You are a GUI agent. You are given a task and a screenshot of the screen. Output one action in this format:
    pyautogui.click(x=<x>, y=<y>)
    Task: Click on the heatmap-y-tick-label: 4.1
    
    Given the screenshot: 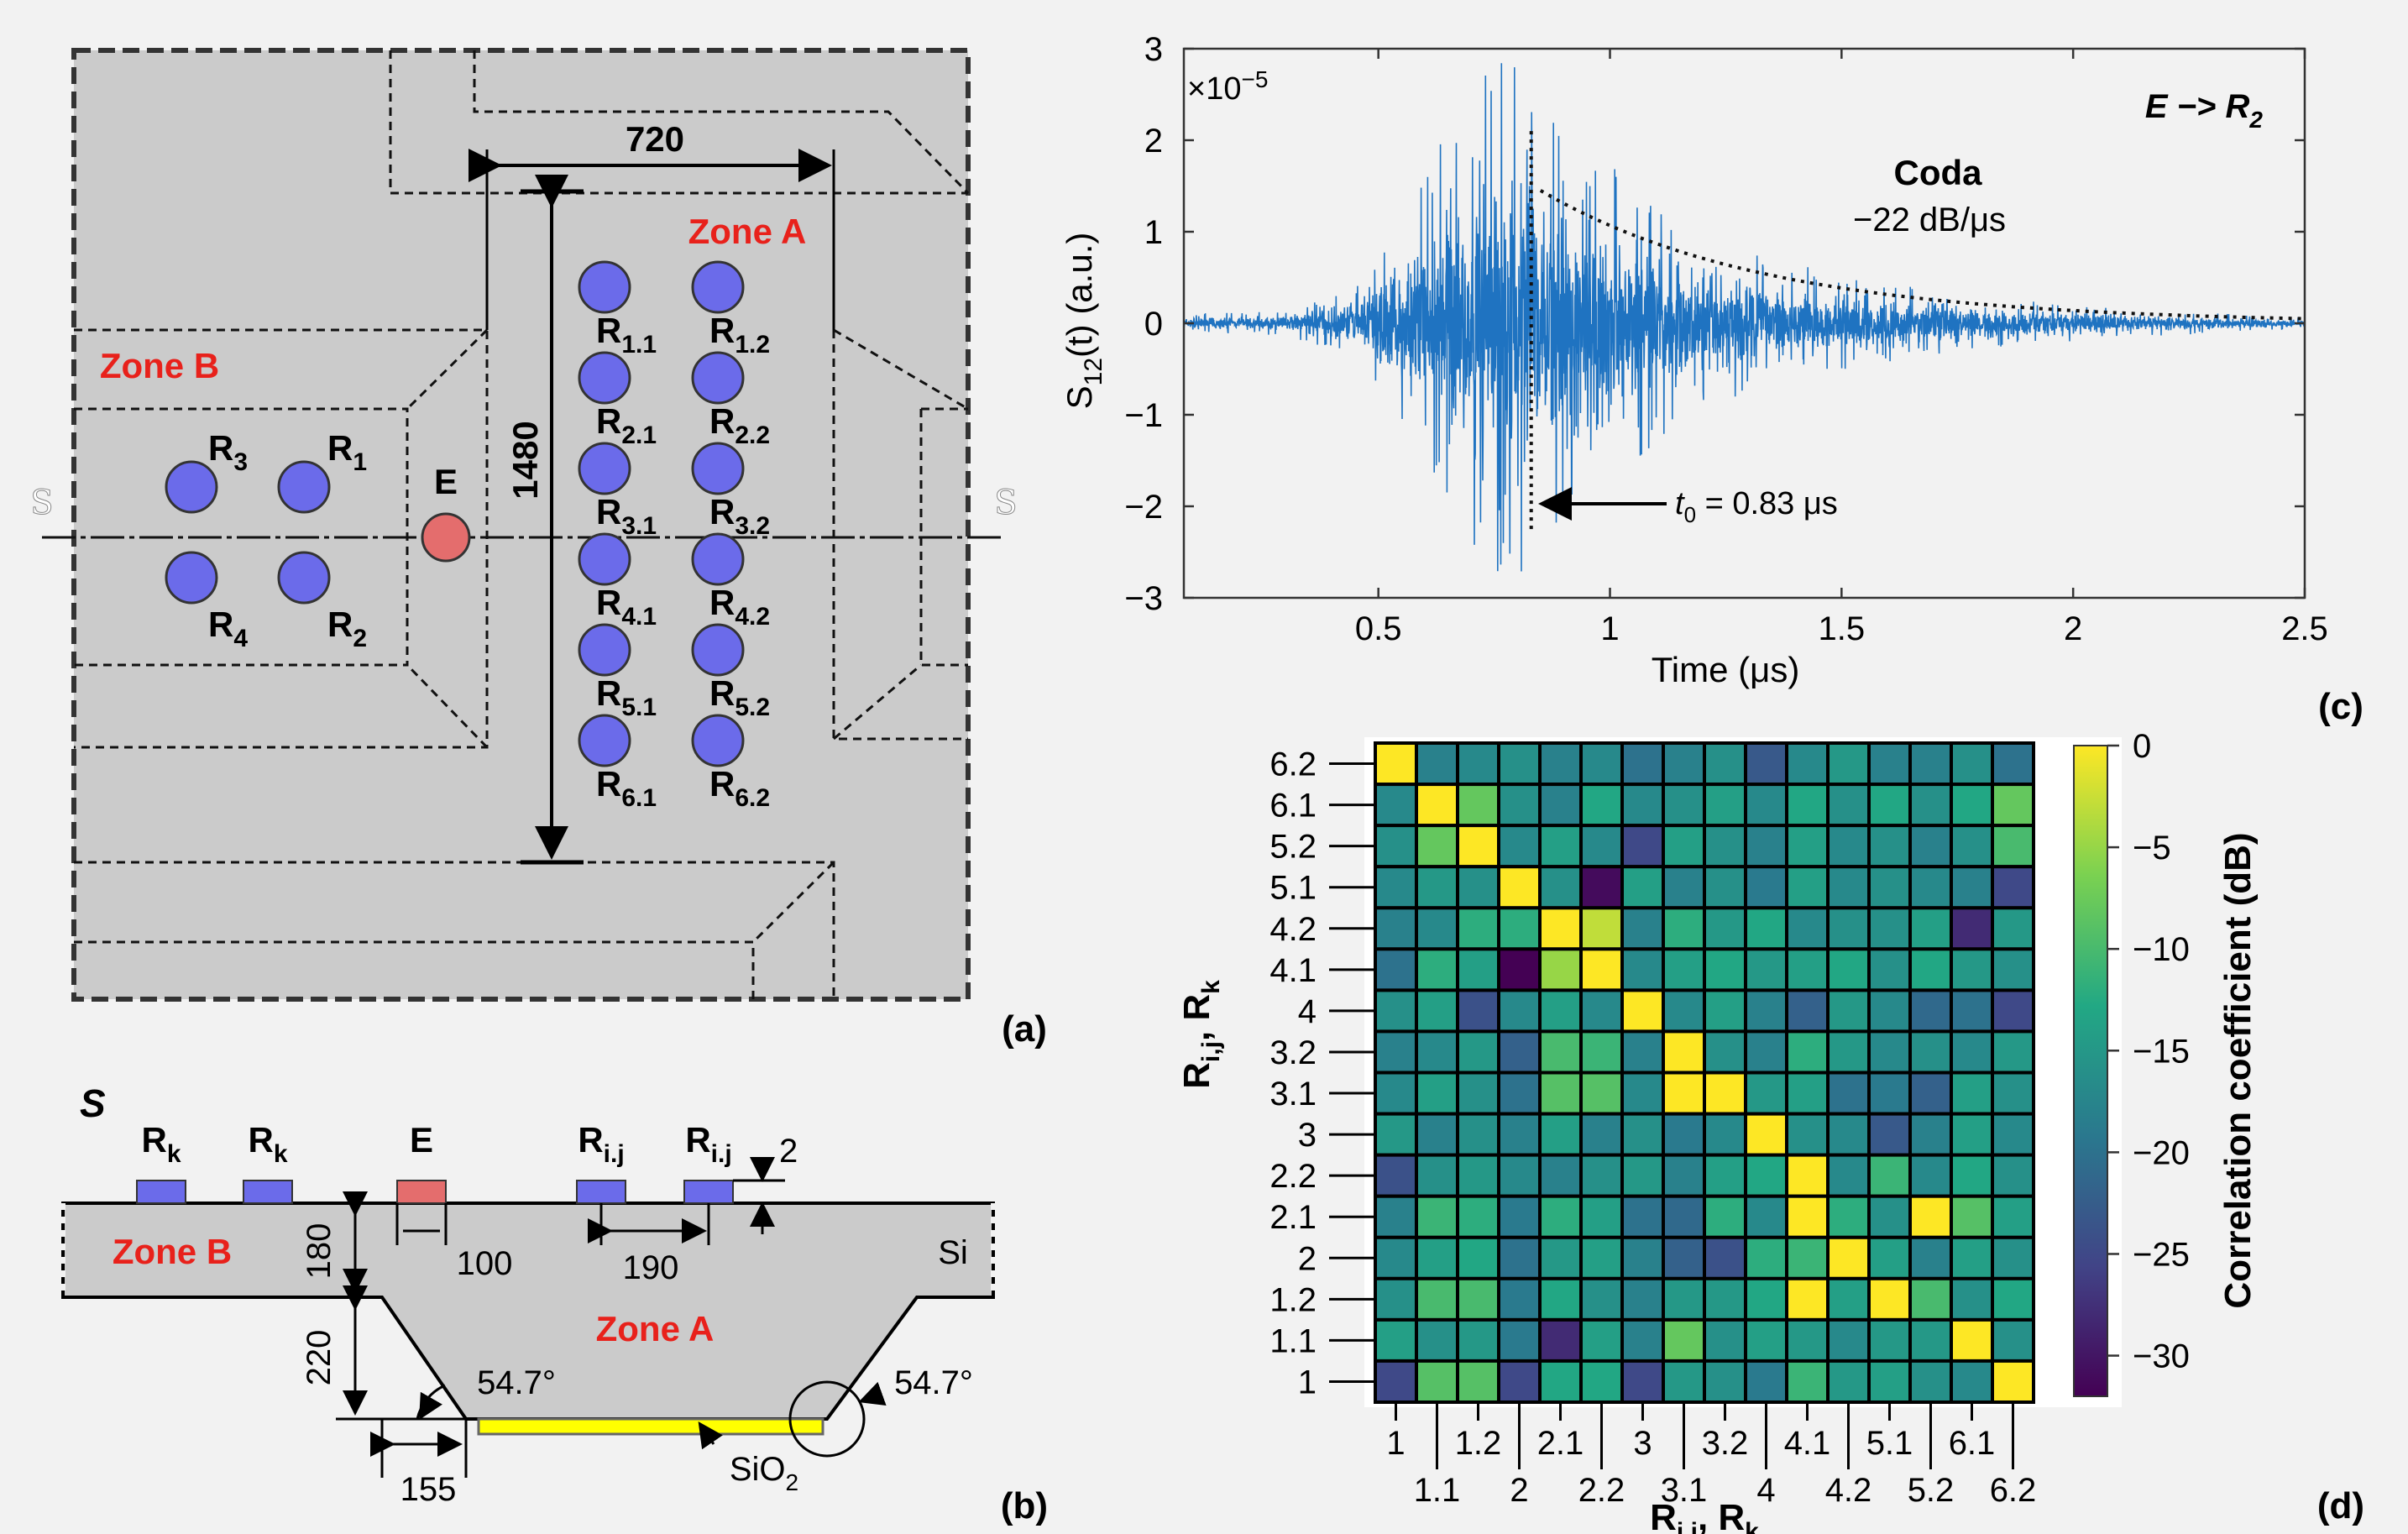 What is the action you would take?
    pyautogui.click(x=1293, y=970)
    